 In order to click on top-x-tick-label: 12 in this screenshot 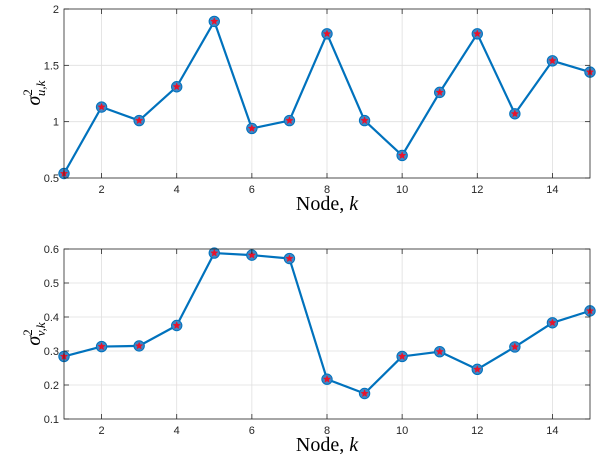, I will do `click(477, 190)`.